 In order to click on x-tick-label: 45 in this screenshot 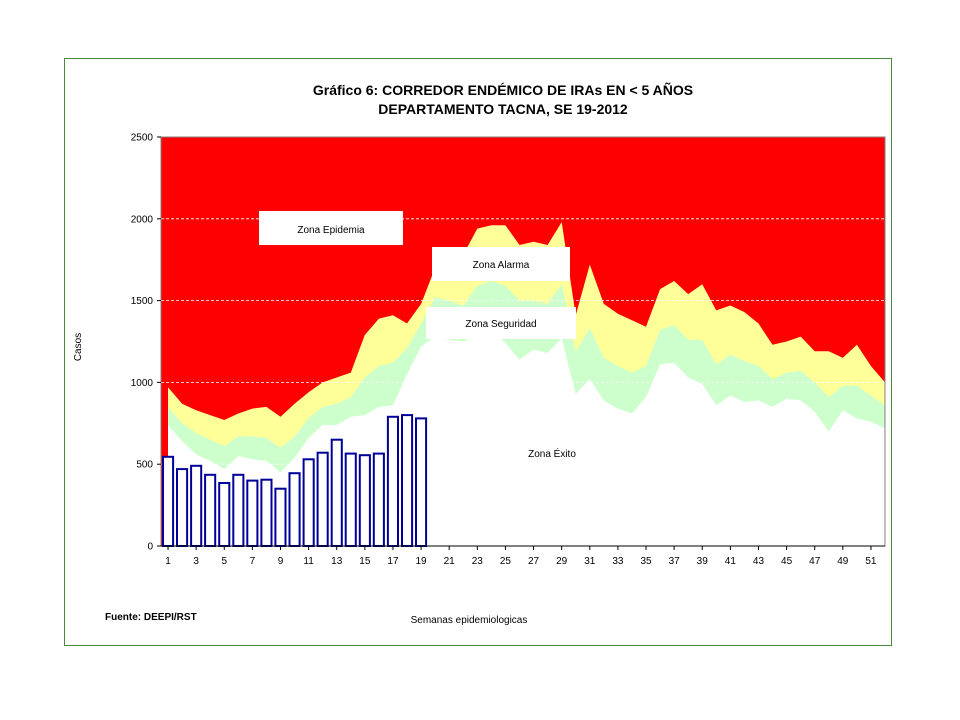, I will do `click(787, 561)`.